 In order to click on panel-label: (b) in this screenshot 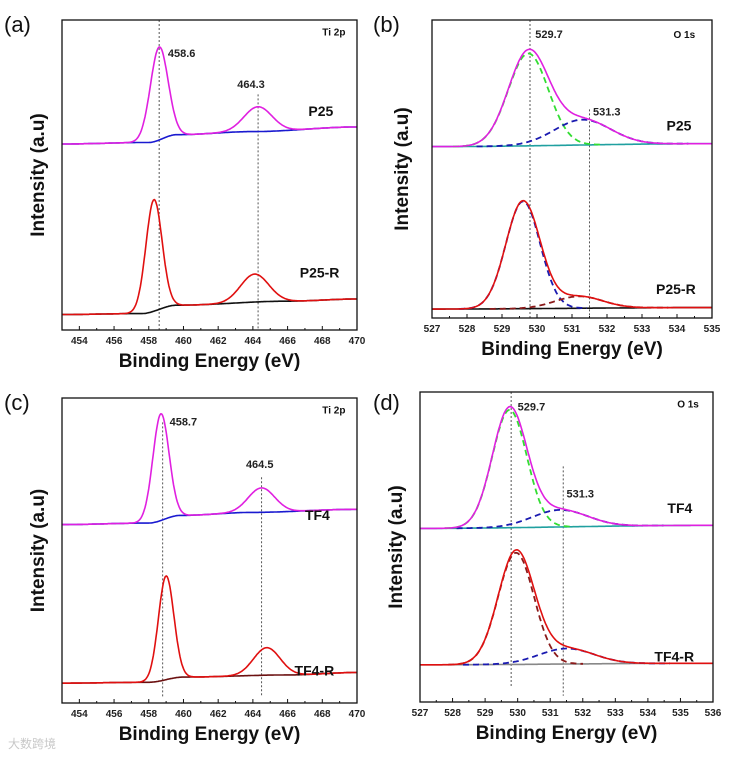, I will do `click(386, 24)`.